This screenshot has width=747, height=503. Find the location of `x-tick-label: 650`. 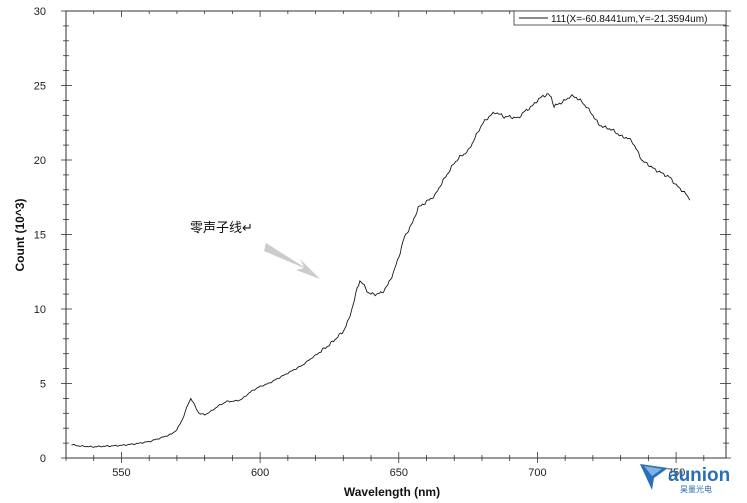

x-tick-label: 650 is located at coordinates (399, 473).